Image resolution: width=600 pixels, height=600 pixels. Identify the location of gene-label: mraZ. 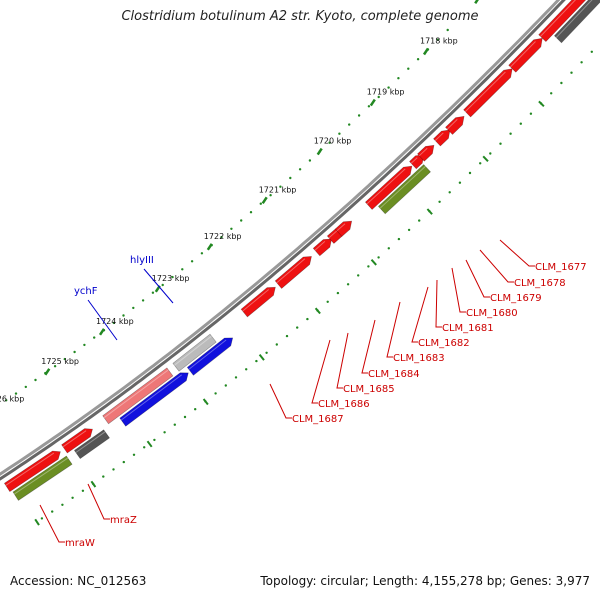
(123, 520).